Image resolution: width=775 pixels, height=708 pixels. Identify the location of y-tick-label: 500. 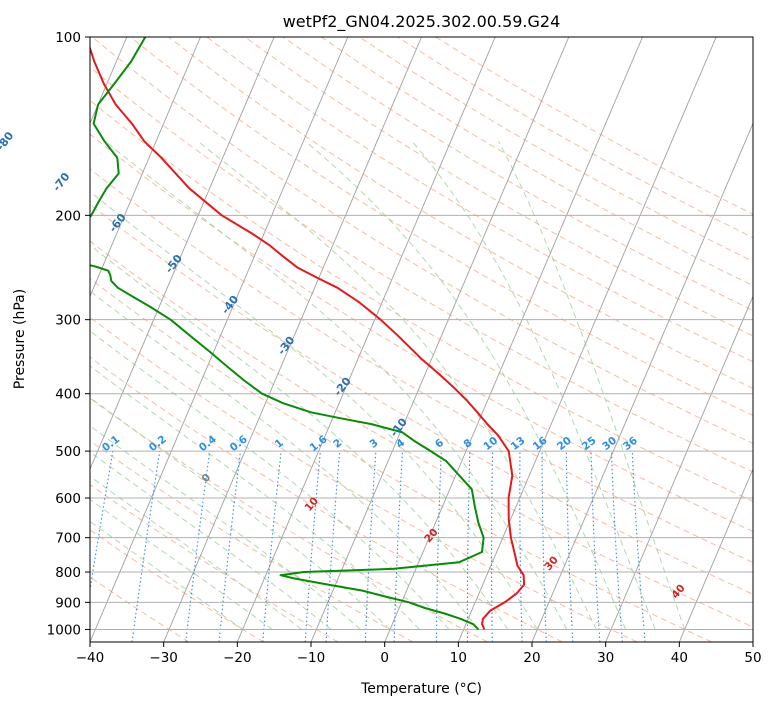
(68, 452).